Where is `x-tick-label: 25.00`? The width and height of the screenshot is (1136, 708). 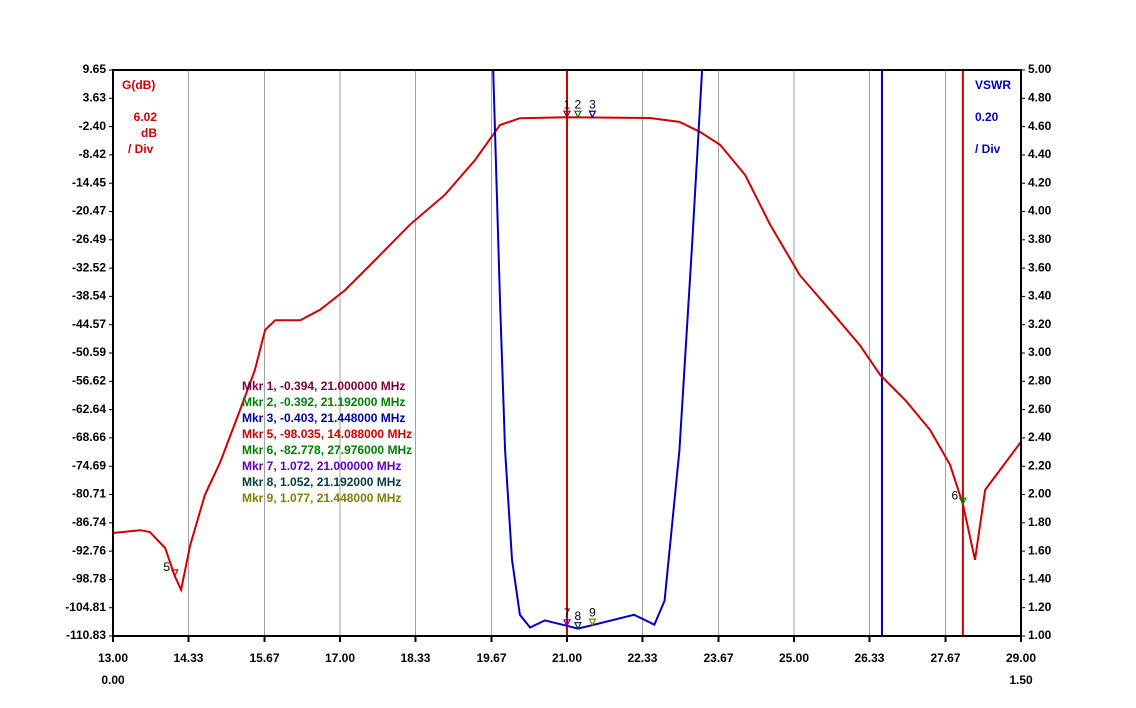
x-tick-label: 25.00 is located at coordinates (794, 658).